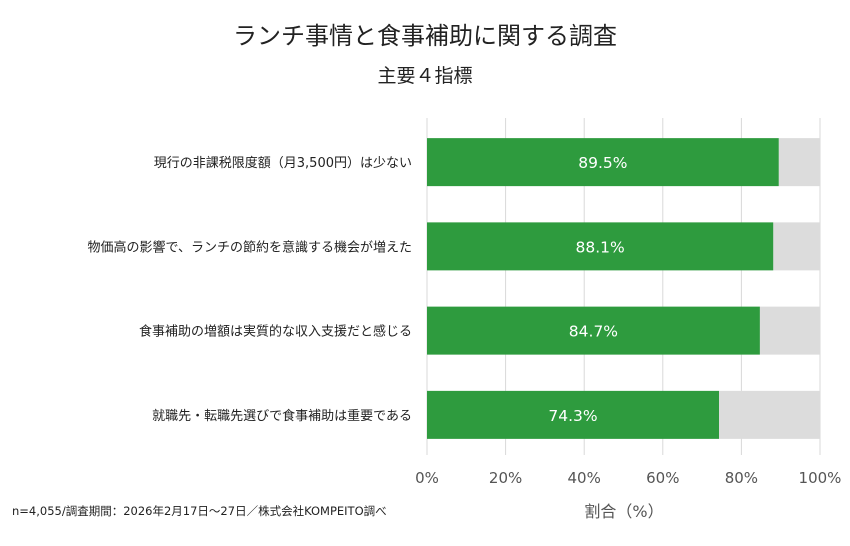 This screenshot has width=850, height=546. I want to click on x-tick-label: 0%, so click(427, 478).